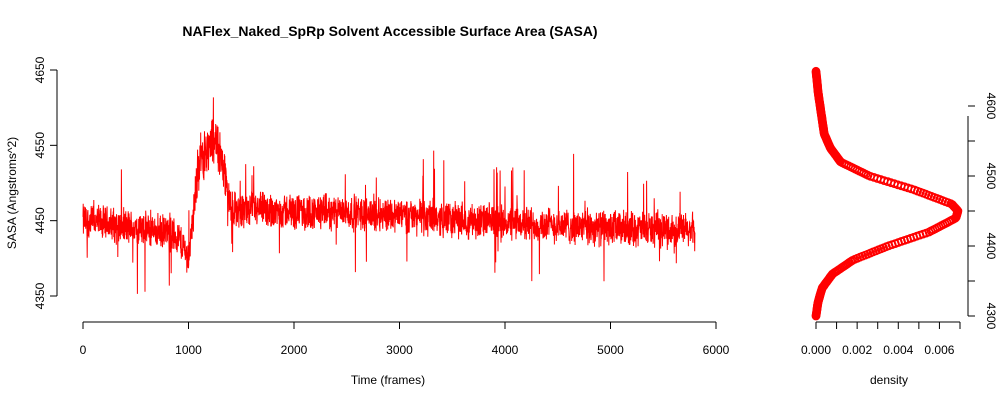 This screenshot has width=1000, height=400. What do you see at coordinates (983, 211) in the screenshot?
I see `density-y-axis-ticks: 4300 4400 4500 4600` at bounding box center [983, 211].